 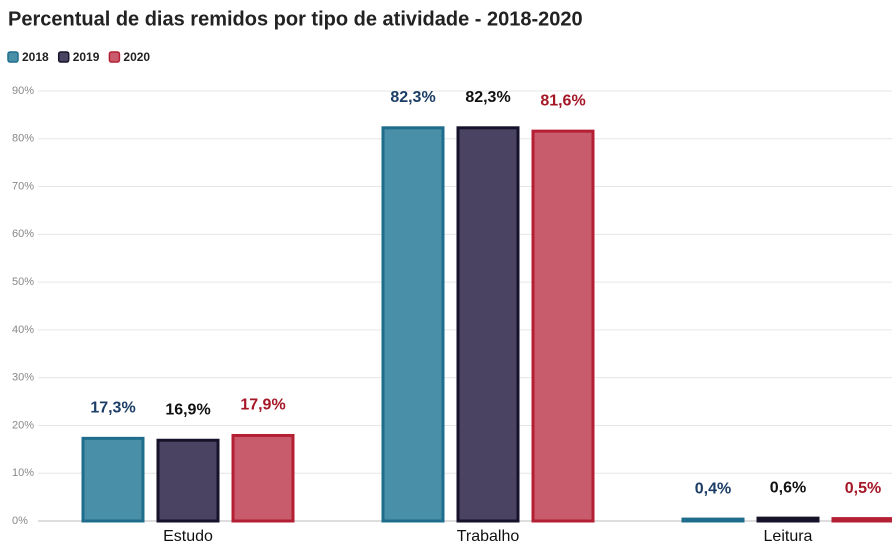 What do you see at coordinates (23, 139) in the screenshot?
I see `y-tick-label: 80%` at bounding box center [23, 139].